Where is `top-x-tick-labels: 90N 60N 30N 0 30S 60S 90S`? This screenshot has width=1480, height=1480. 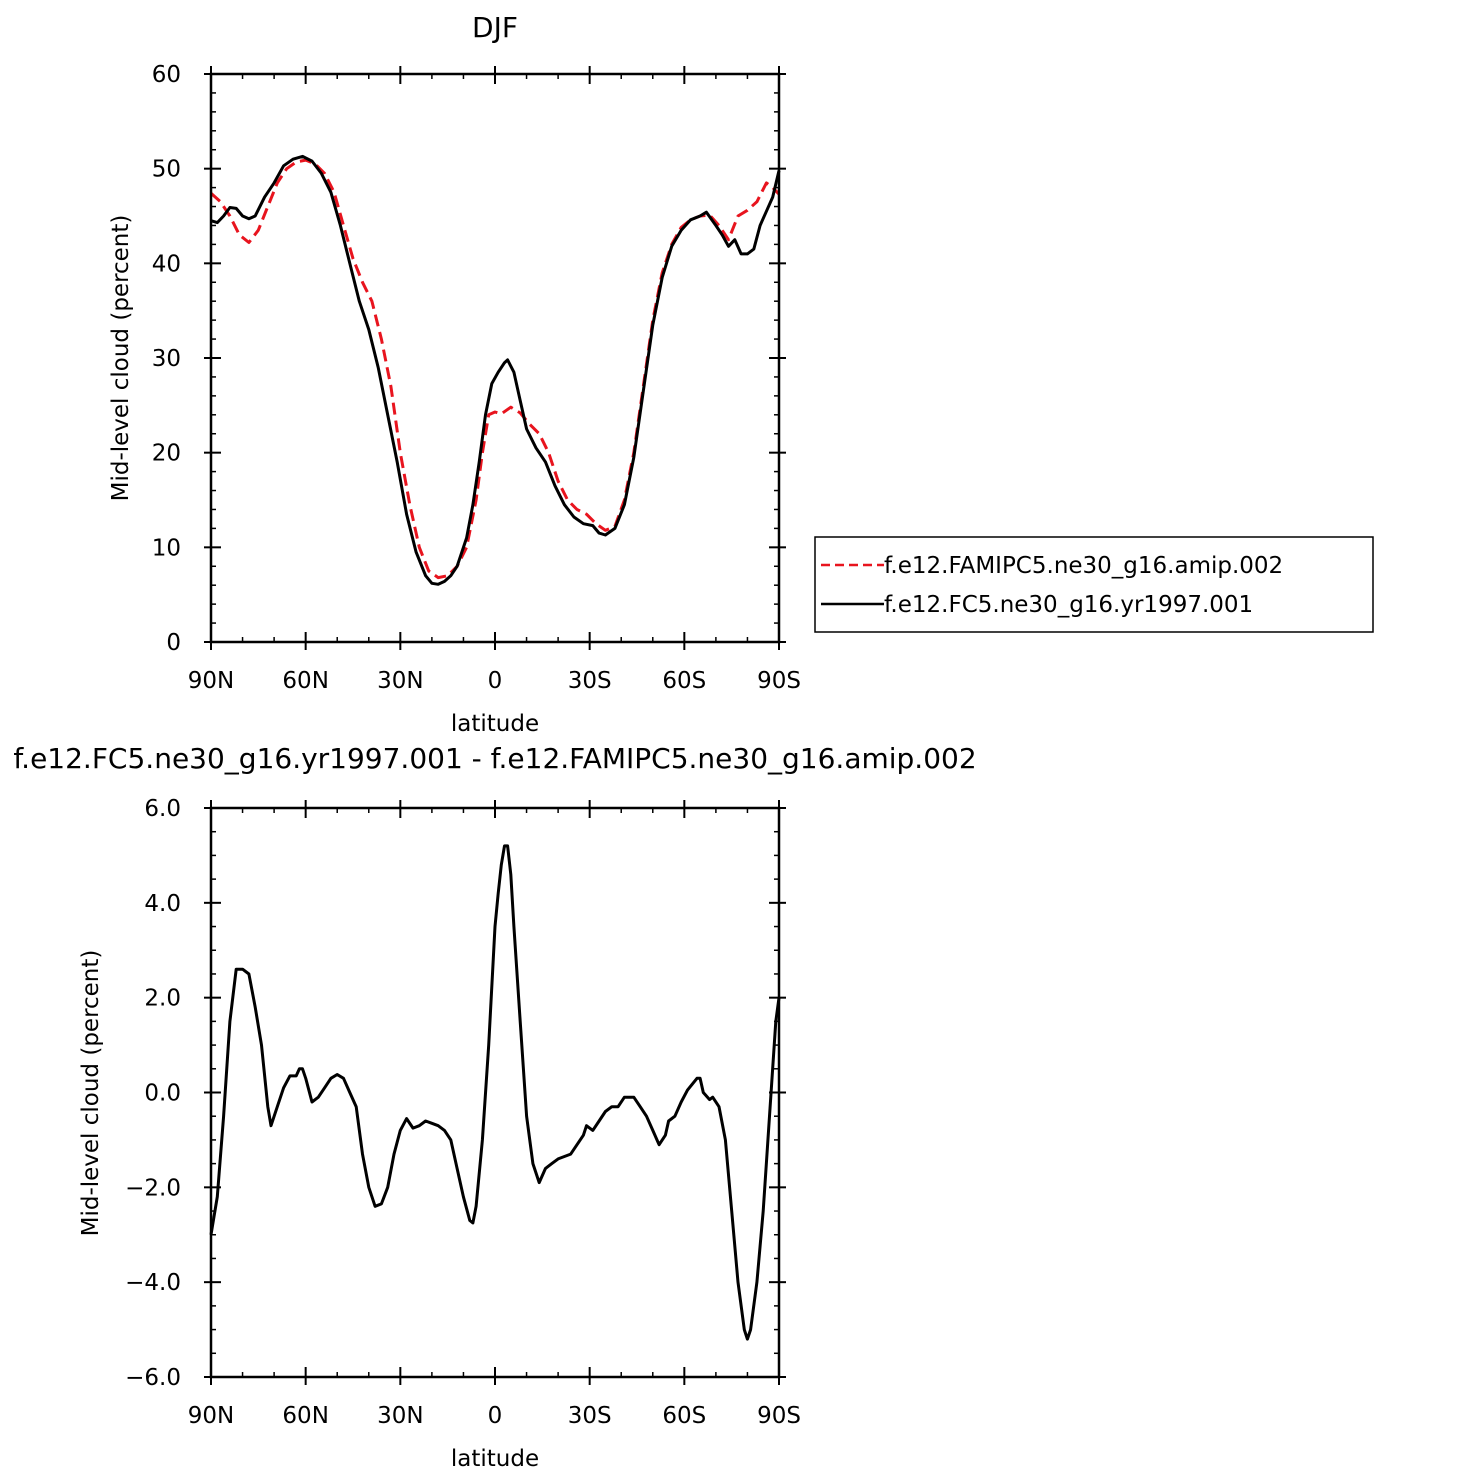
top-x-tick-labels: 90N 60N 30N 0 30S 60S 90S is located at coordinates (494, 681).